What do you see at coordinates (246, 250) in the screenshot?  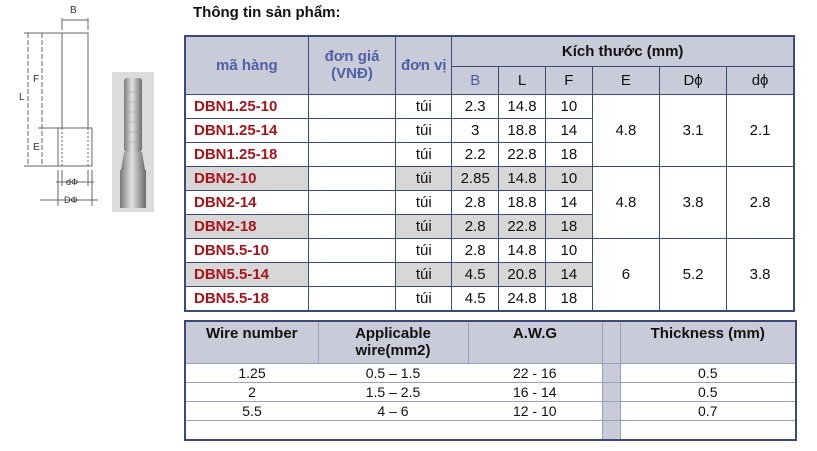 I see `product-code: DBN5.5-10` at bounding box center [246, 250].